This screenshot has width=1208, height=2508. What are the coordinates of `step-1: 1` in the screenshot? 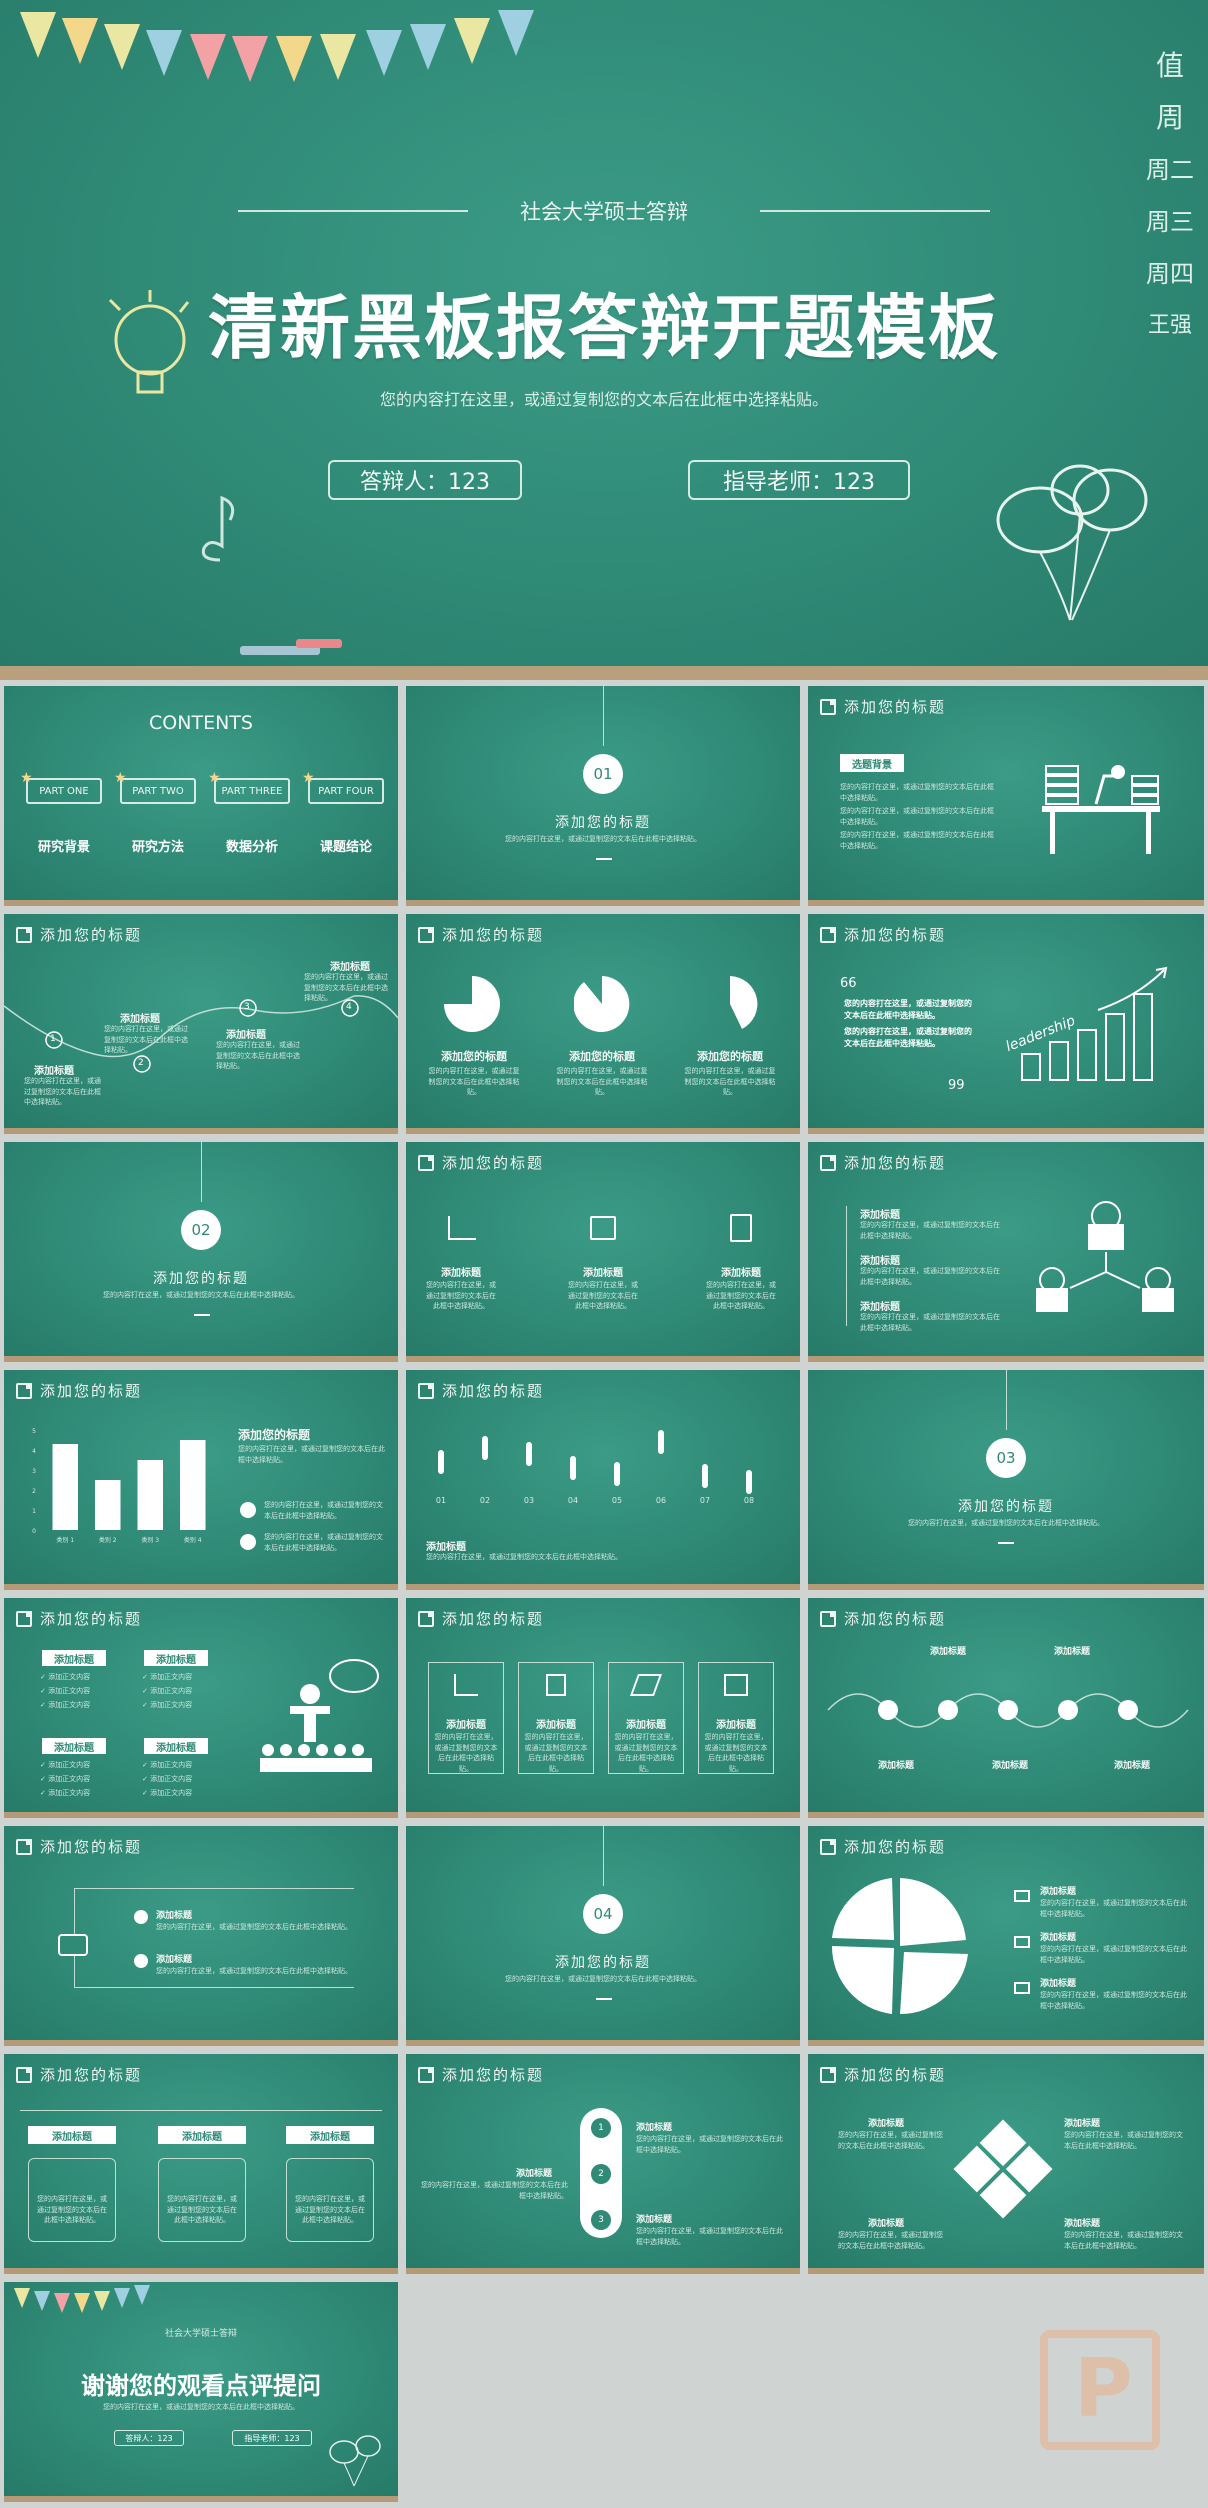 It's located at (53, 1039).